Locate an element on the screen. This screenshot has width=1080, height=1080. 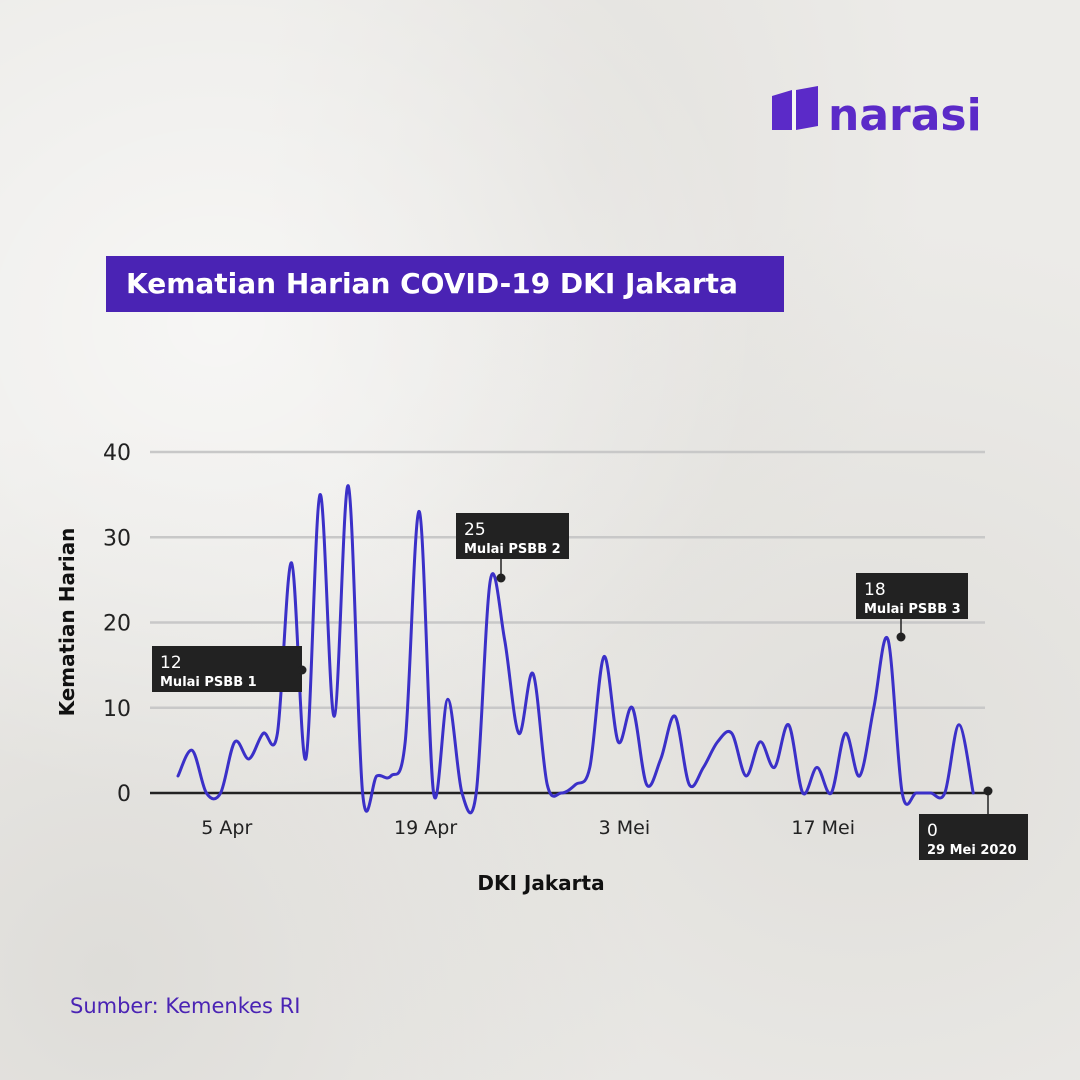
annotation-value: 25 is located at coordinates (475, 530).